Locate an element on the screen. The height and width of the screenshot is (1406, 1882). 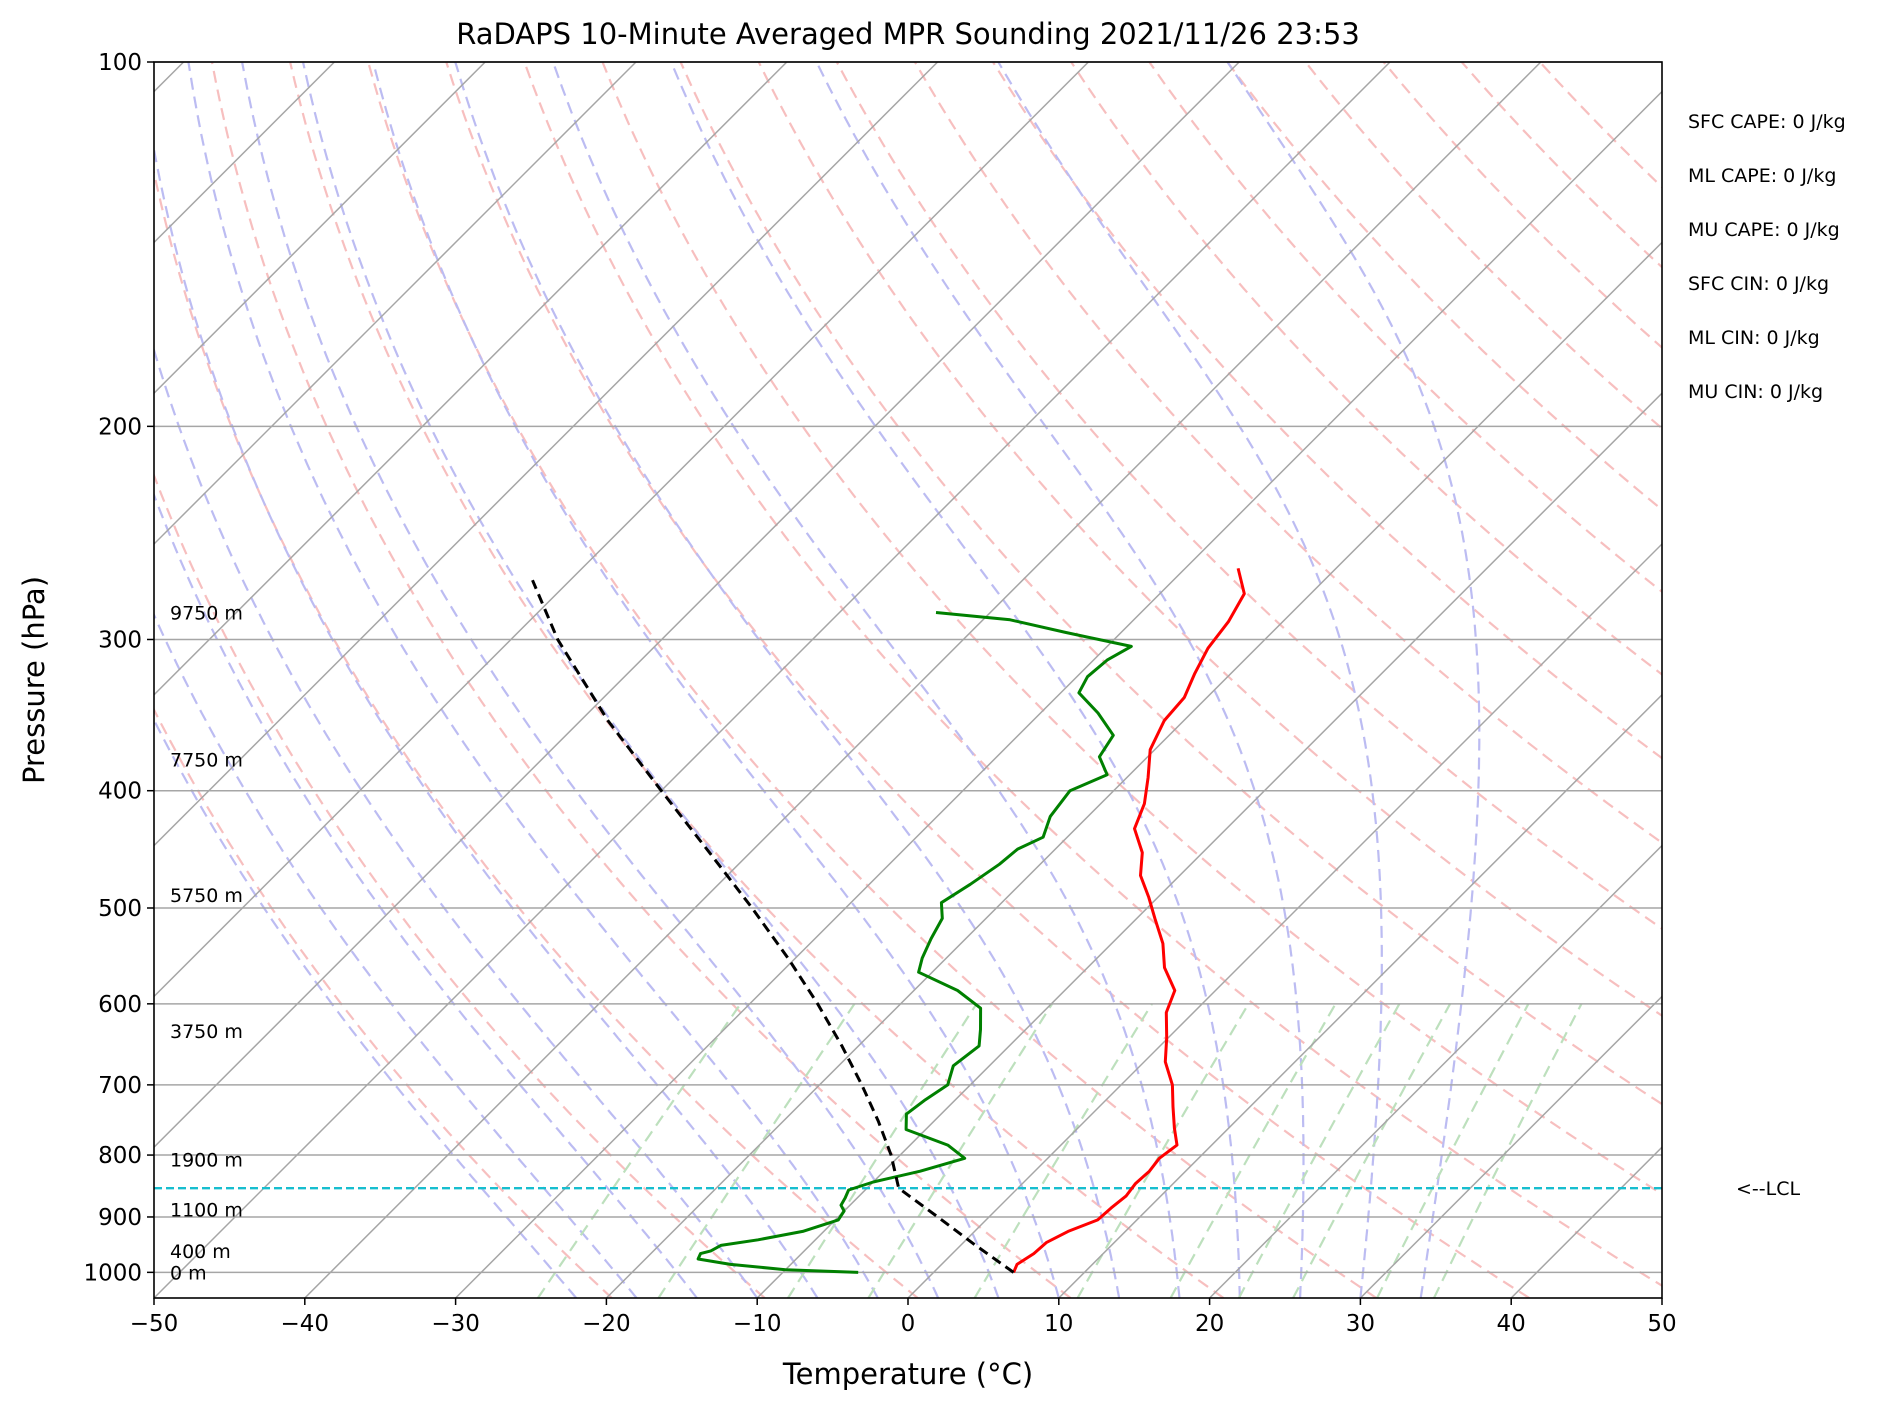
parcel-profile is located at coordinates (773, 926).